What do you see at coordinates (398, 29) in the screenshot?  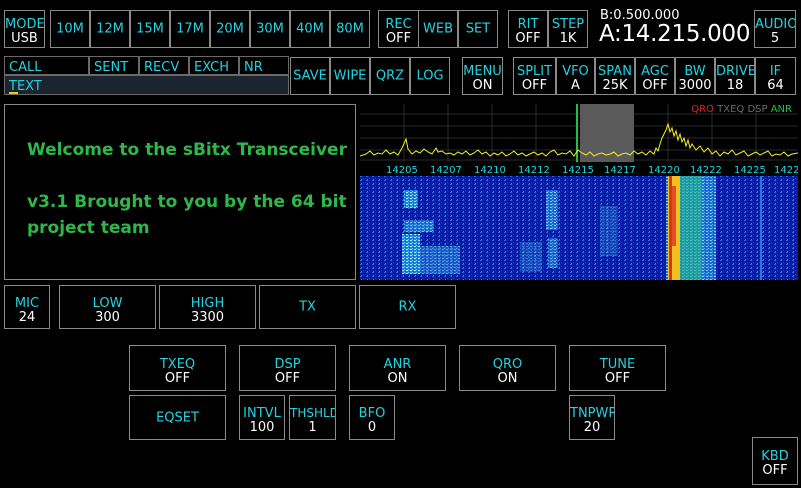 I see `rec-button: REC OFF` at bounding box center [398, 29].